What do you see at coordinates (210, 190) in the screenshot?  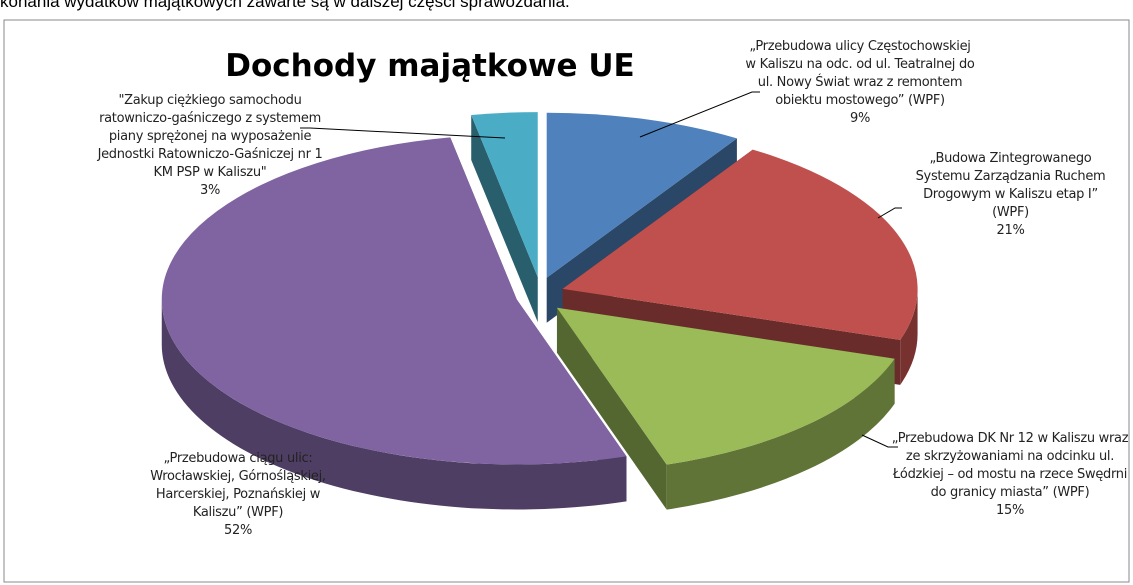 I see `value-label: 3%` at bounding box center [210, 190].